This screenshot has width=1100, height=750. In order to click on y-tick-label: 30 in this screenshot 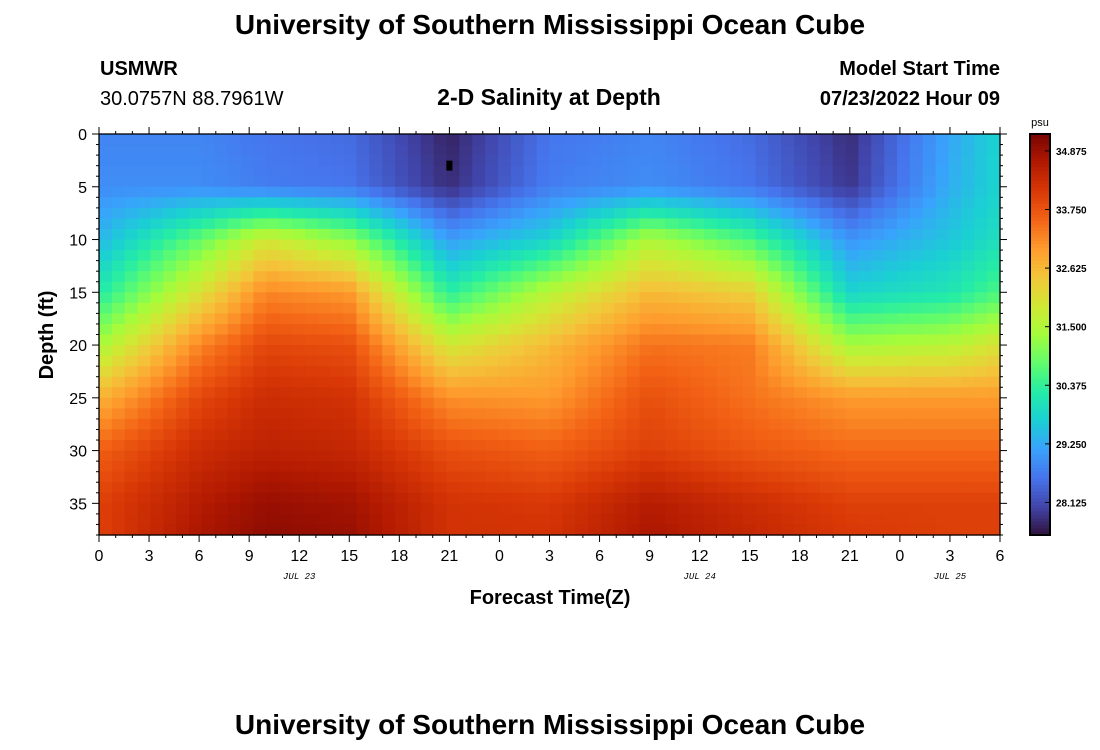, I will do `click(78, 452)`.